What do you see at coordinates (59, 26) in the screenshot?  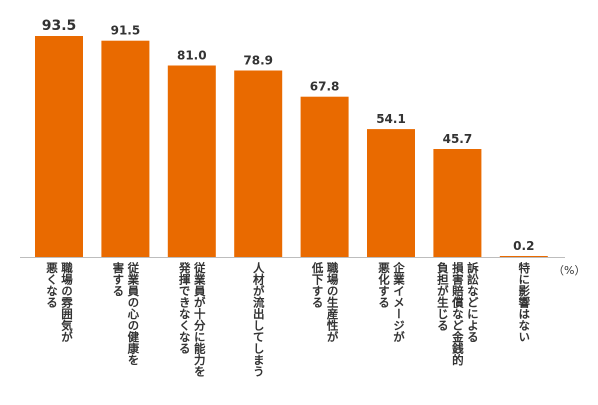 I see `value-label-0: 93.5` at bounding box center [59, 26].